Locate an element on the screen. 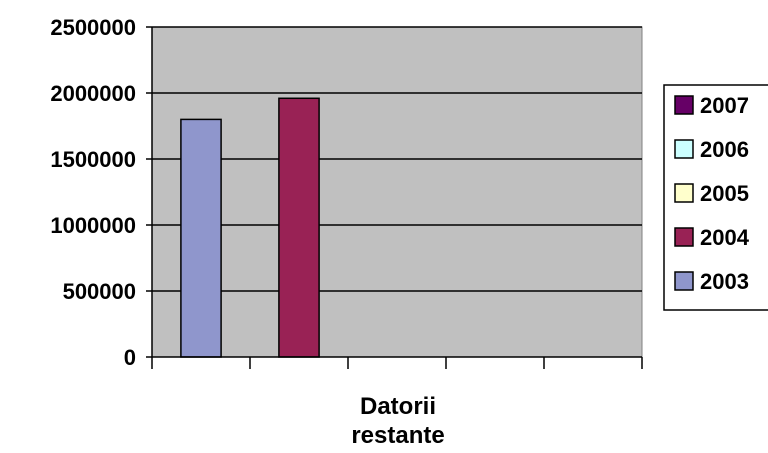  legend-label-2006: 2006 is located at coordinates (724, 149).